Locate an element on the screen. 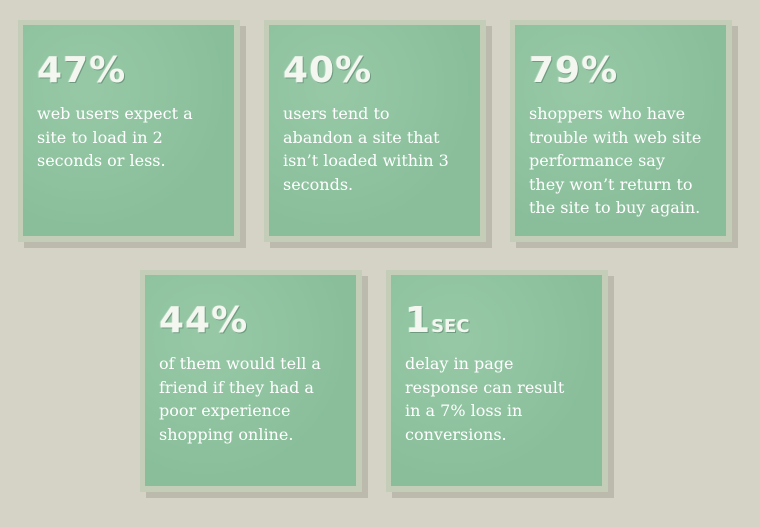 Image resolution: width=760 pixels, height=527 pixels. stat-figure: 47% is located at coordinates (81, 71).